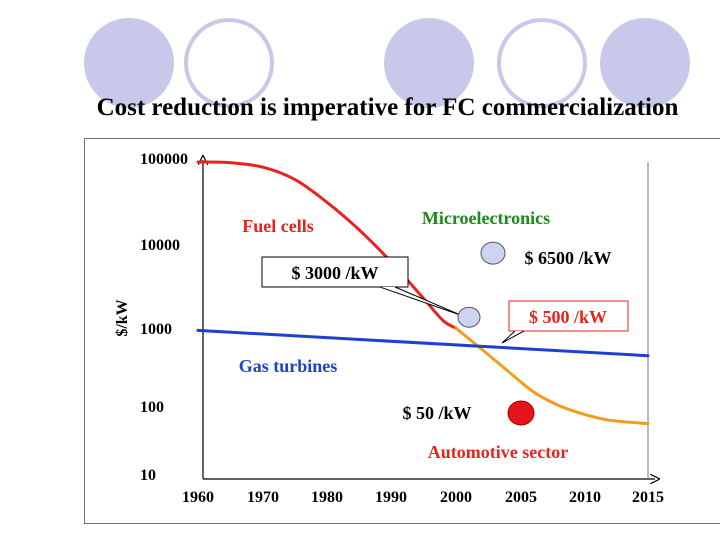  What do you see at coordinates (420, 301) in the screenshot?
I see `callout-3000-pointer` at bounding box center [420, 301].